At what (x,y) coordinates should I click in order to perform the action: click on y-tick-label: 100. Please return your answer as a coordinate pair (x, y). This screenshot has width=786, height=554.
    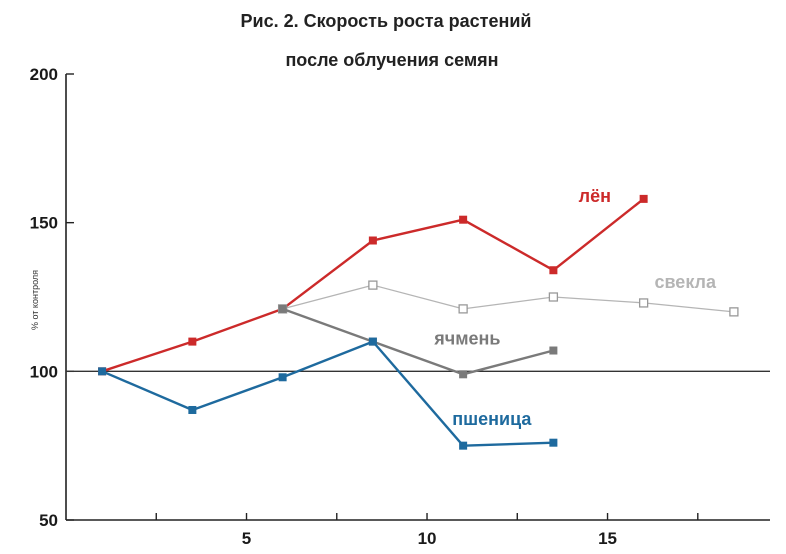
    Looking at the image, I should click on (44, 371).